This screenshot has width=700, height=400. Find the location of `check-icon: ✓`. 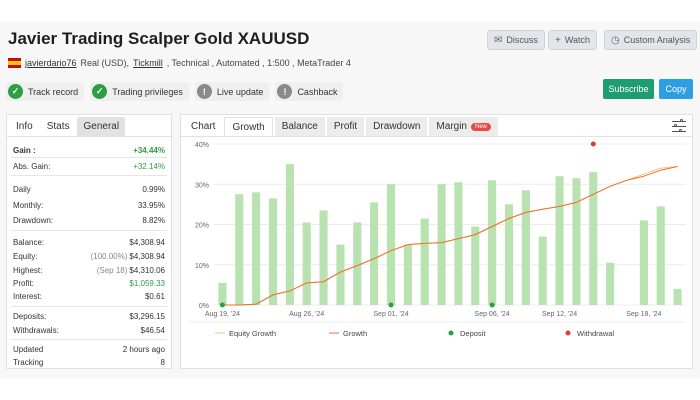

check-icon: ✓ is located at coordinates (15, 91).